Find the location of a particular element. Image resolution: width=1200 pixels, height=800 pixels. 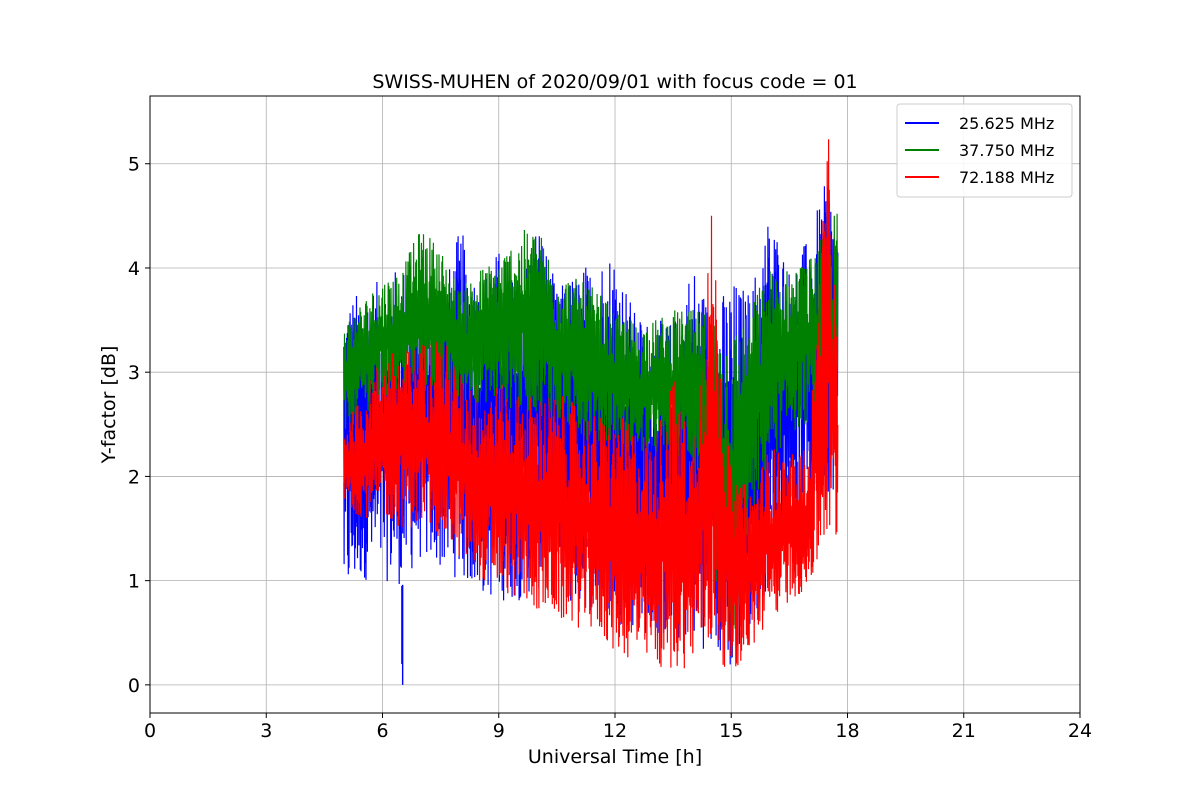

x-tick-label: 21 is located at coordinates (964, 731).